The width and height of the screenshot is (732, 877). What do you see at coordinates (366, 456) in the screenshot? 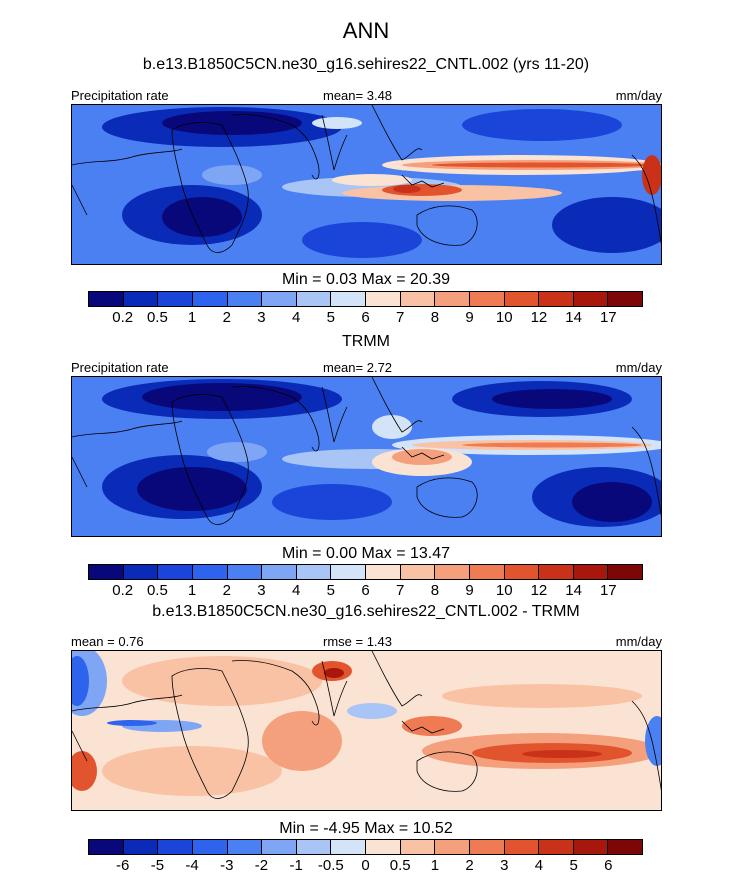
I see `panel-2-precip-map` at bounding box center [366, 456].